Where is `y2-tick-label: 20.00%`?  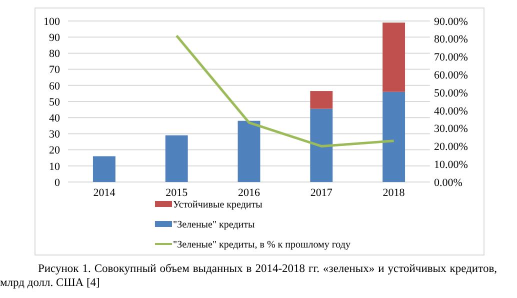
y2-tick-label: 20.00% is located at coordinates (451, 147).